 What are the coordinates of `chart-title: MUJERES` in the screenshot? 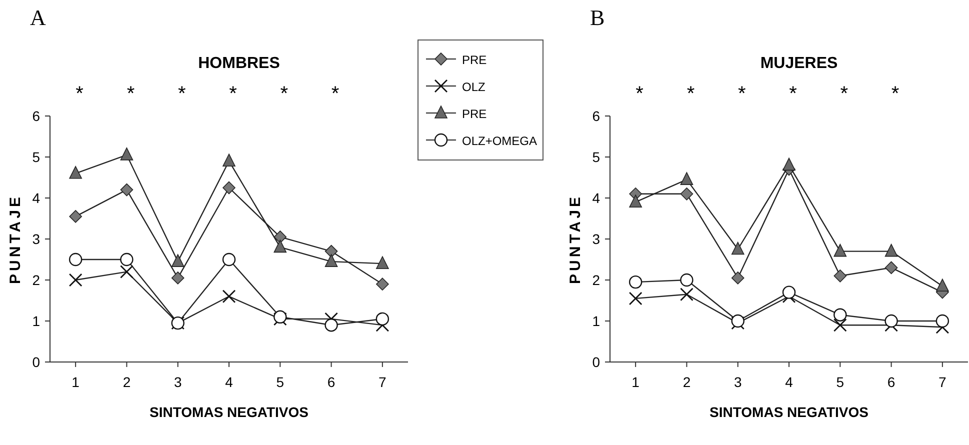 It's located at (799, 63).